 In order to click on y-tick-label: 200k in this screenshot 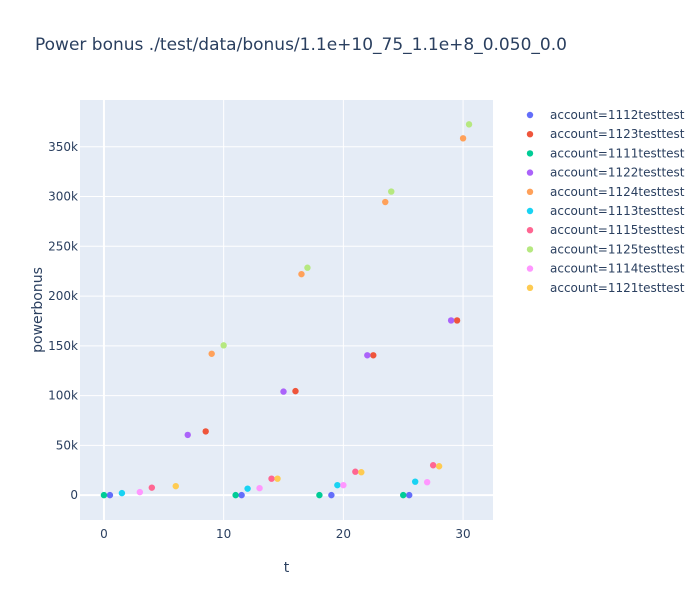, I will do `click(63, 296)`.